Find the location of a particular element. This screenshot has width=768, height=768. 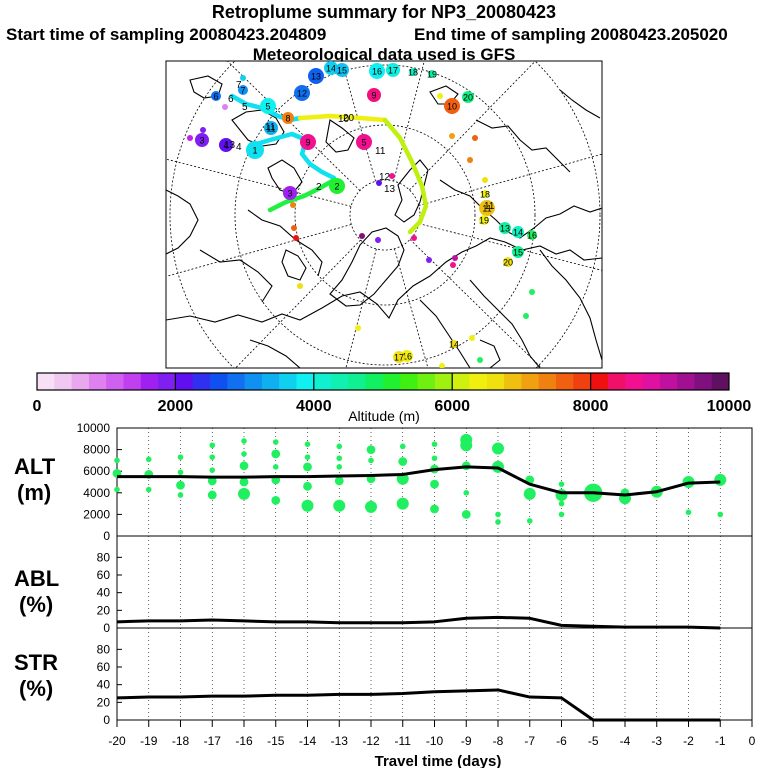

start-time-label: Start time of sampling 20080423.204809 is located at coordinates (166, 34).